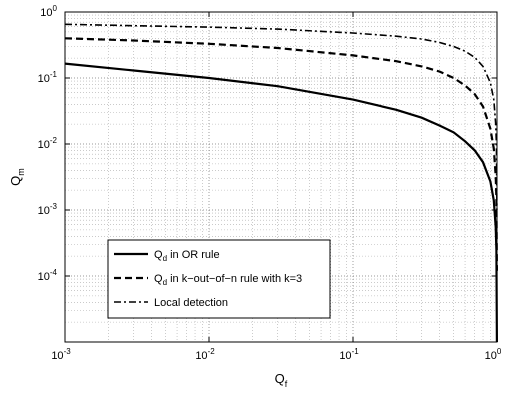 The width and height of the screenshot is (508, 394). Describe the element at coordinates (228, 280) in the screenshot. I see `legend-label-2: Qd in k−out−of−n rule with k=3` at that location.